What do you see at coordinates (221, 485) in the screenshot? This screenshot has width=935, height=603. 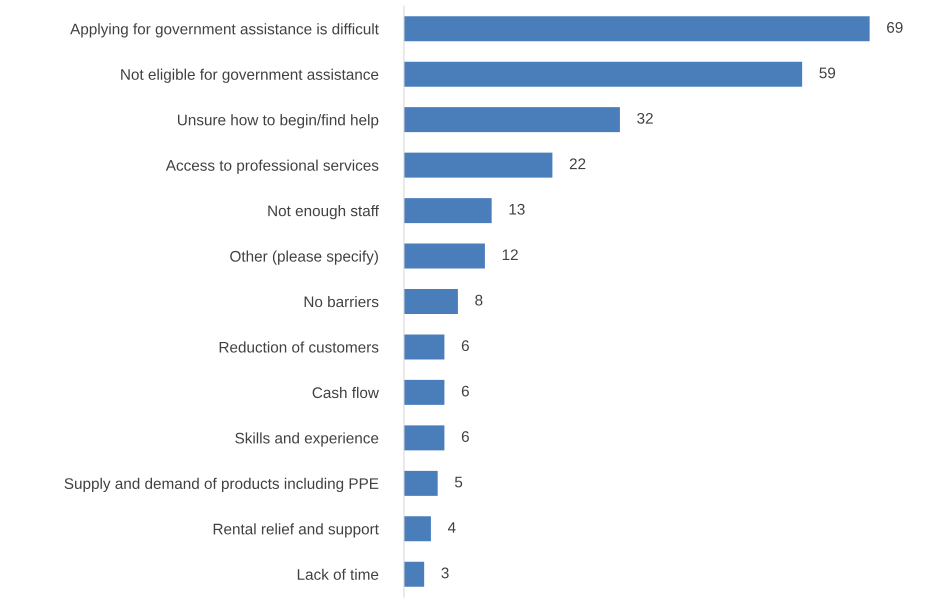 I see `y-tick-label: Supply and demand of products including PPE` at bounding box center [221, 485].